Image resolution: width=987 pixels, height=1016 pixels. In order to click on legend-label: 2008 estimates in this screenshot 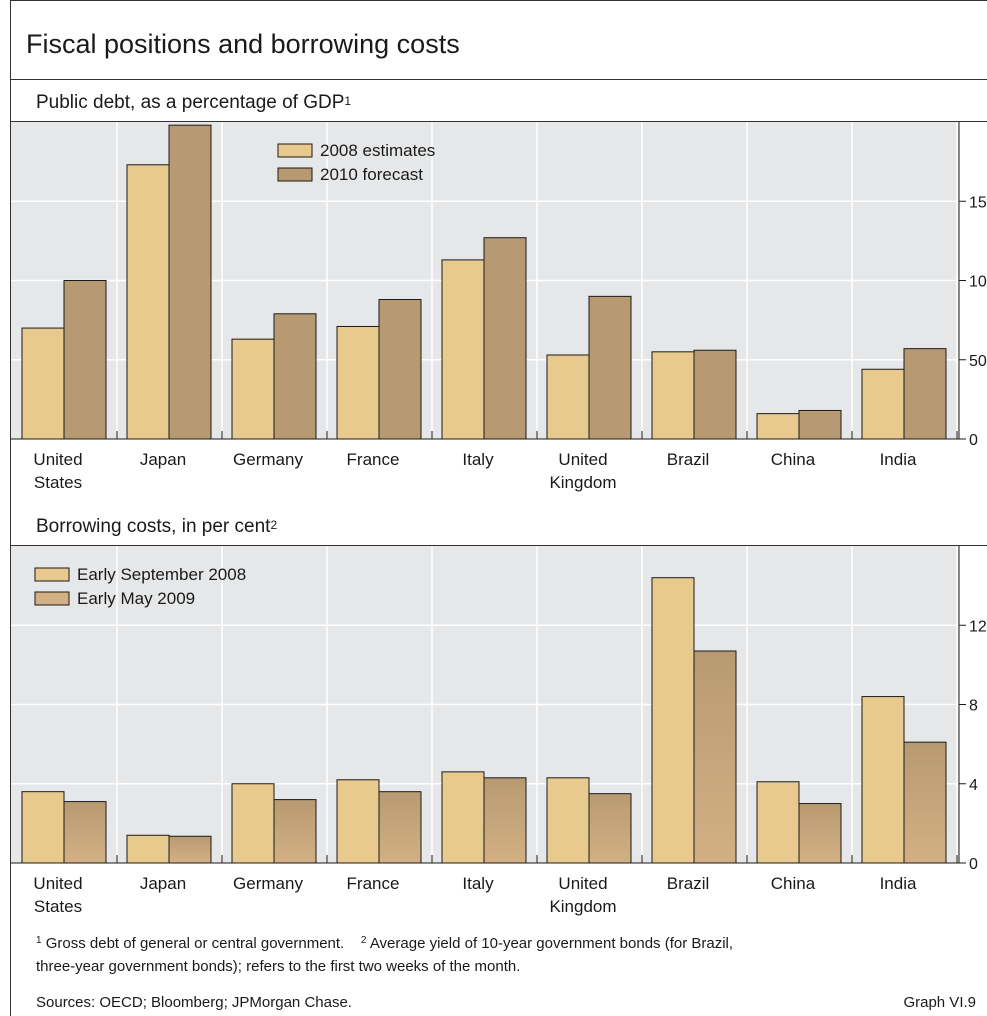, I will do `click(377, 150)`.